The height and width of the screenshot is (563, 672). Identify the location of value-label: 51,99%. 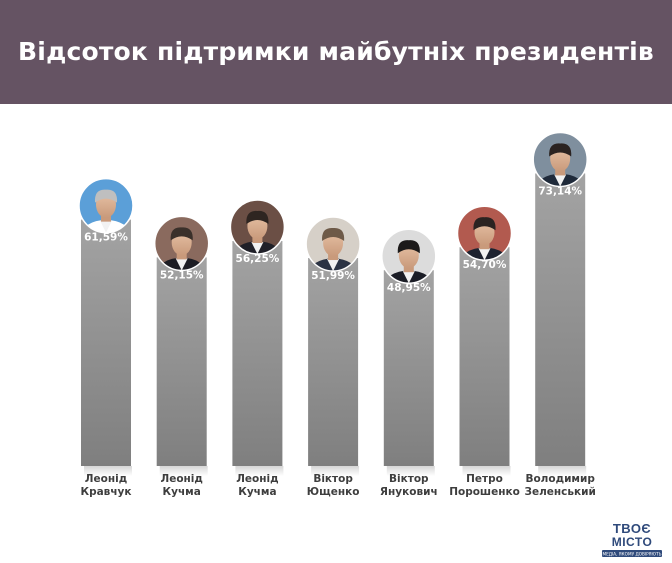
(333, 276).